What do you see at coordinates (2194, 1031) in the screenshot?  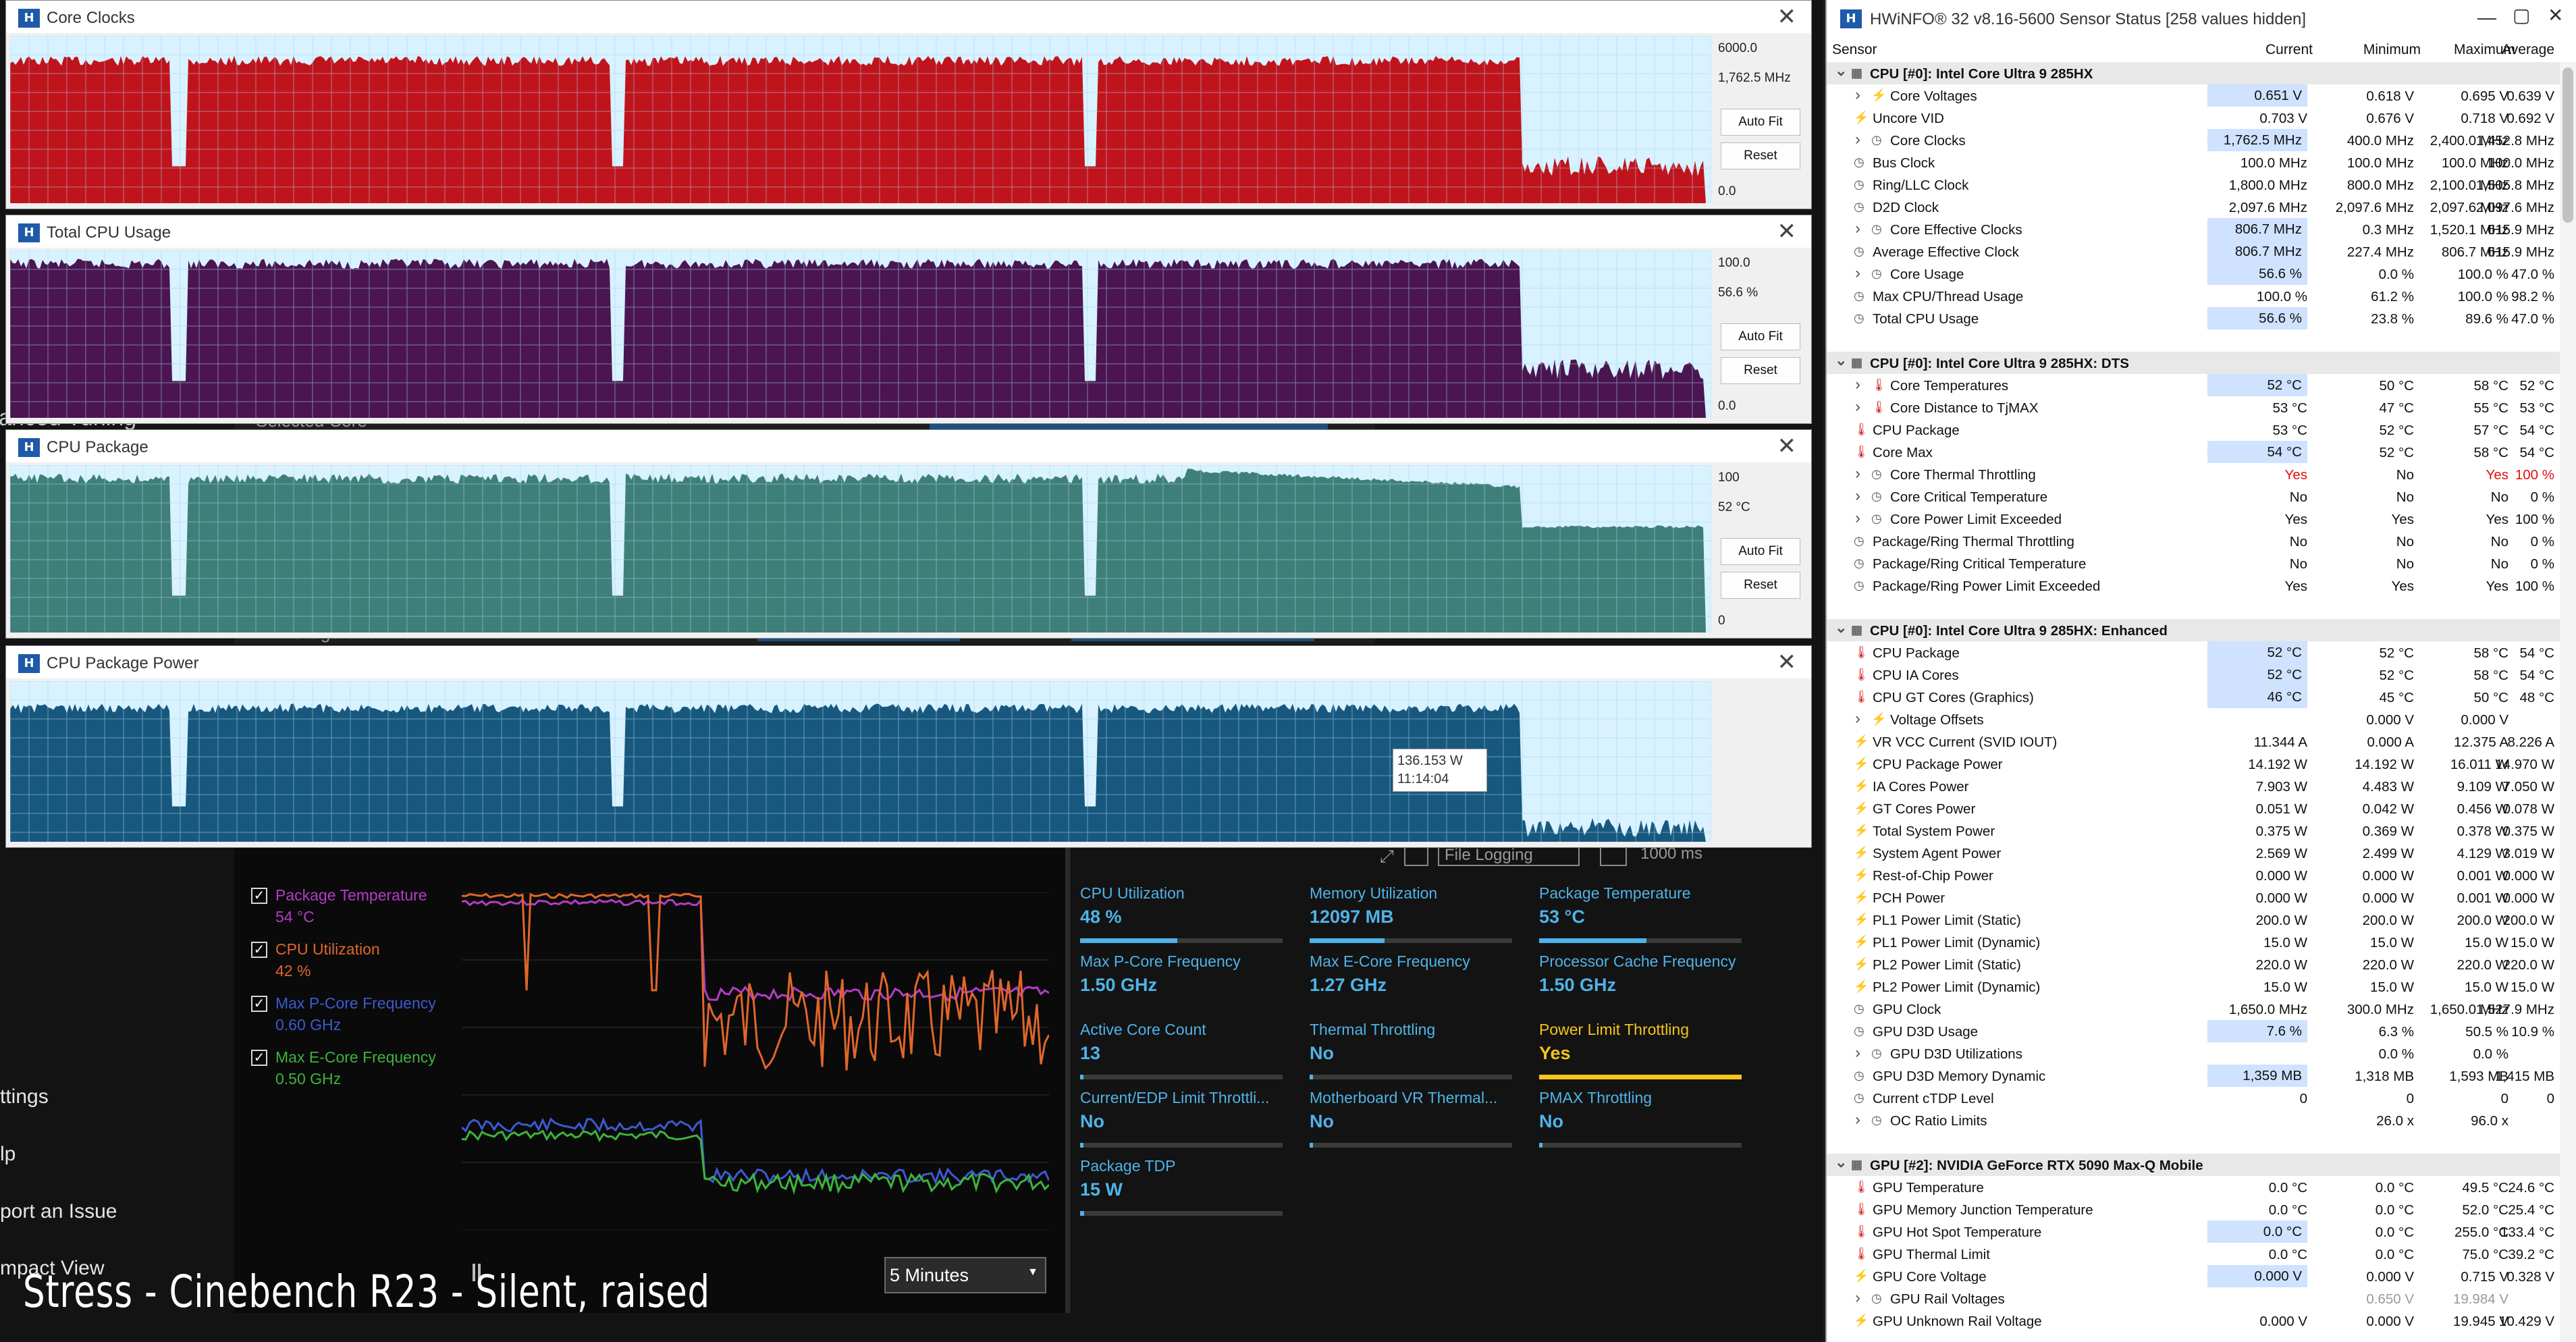 I see `sensor-row: ◷ GPU D3D Usage 7.6 % 6.3 % 50.5 % 10.9 %` at bounding box center [2194, 1031].